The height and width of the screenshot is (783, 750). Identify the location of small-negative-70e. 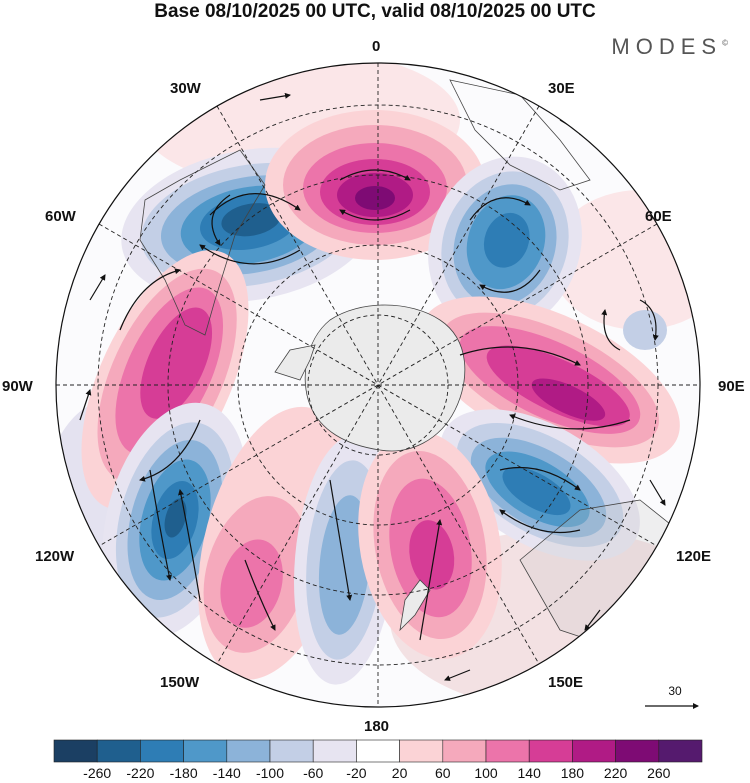
(645, 330).